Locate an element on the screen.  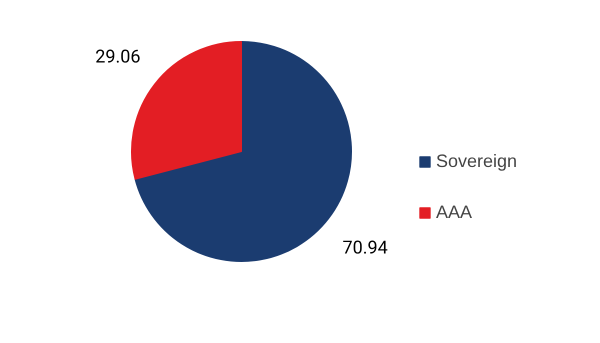
legend-label: Sovereign is located at coordinates (477, 161).